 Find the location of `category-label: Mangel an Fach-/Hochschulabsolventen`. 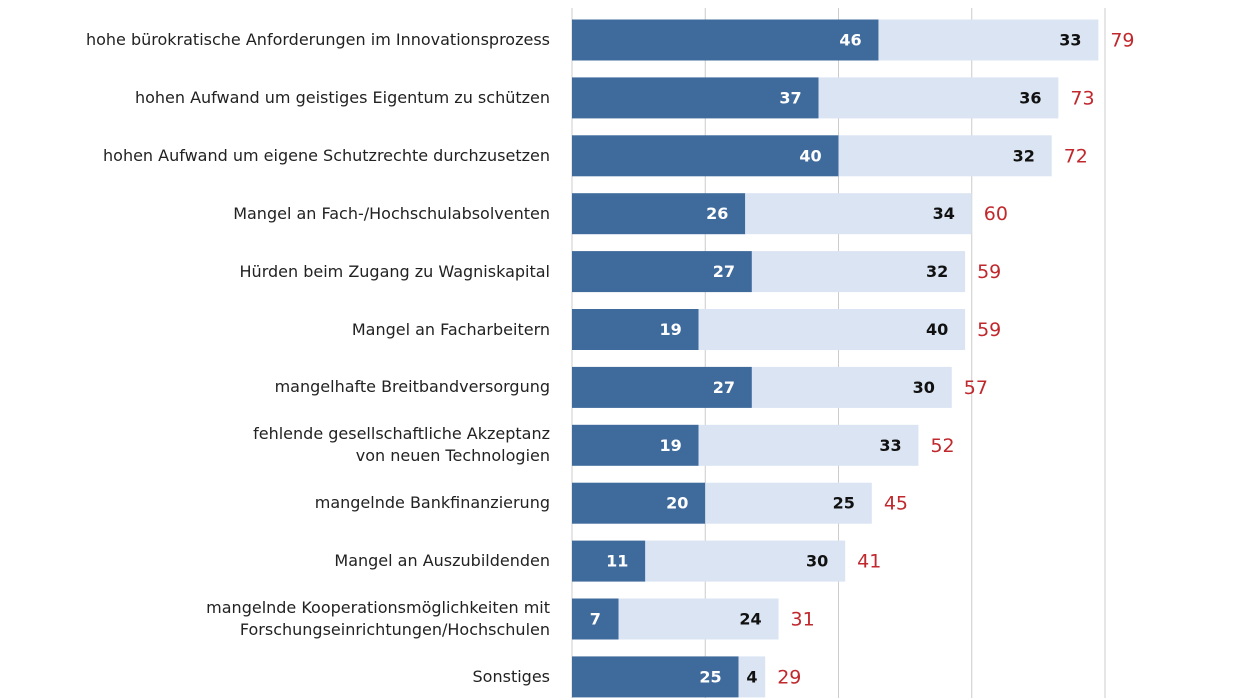

category-label: Mangel an Fach-/Hochschulabsolventen is located at coordinates (391, 213).